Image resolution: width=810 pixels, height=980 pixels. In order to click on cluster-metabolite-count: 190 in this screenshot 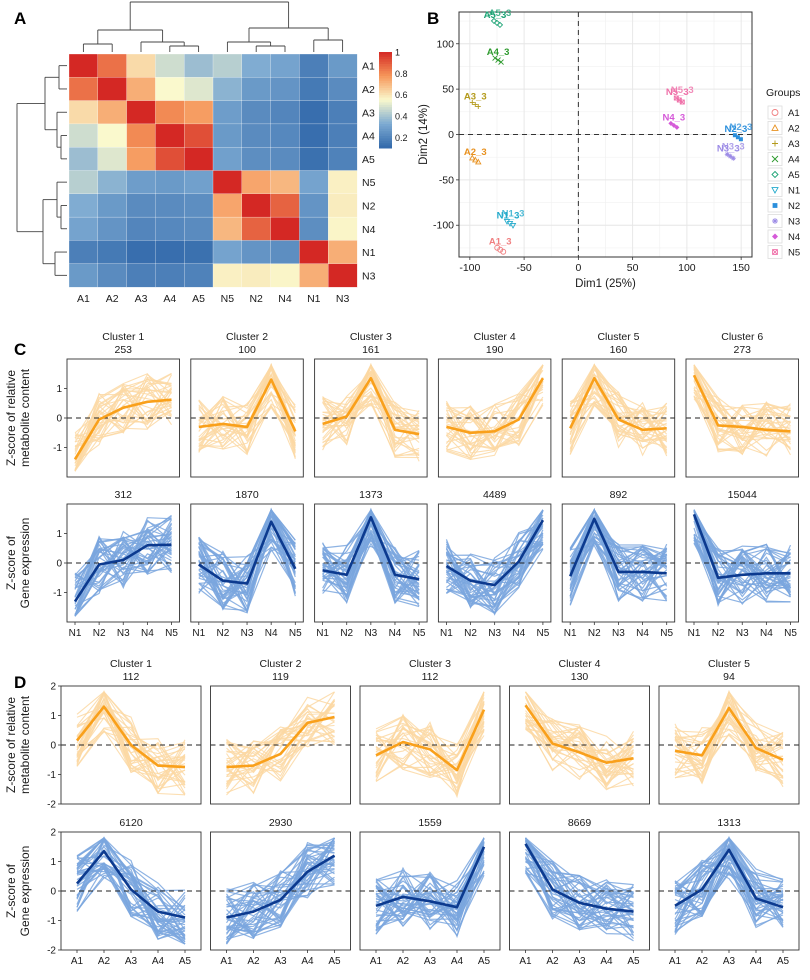, I will do `click(495, 350)`.